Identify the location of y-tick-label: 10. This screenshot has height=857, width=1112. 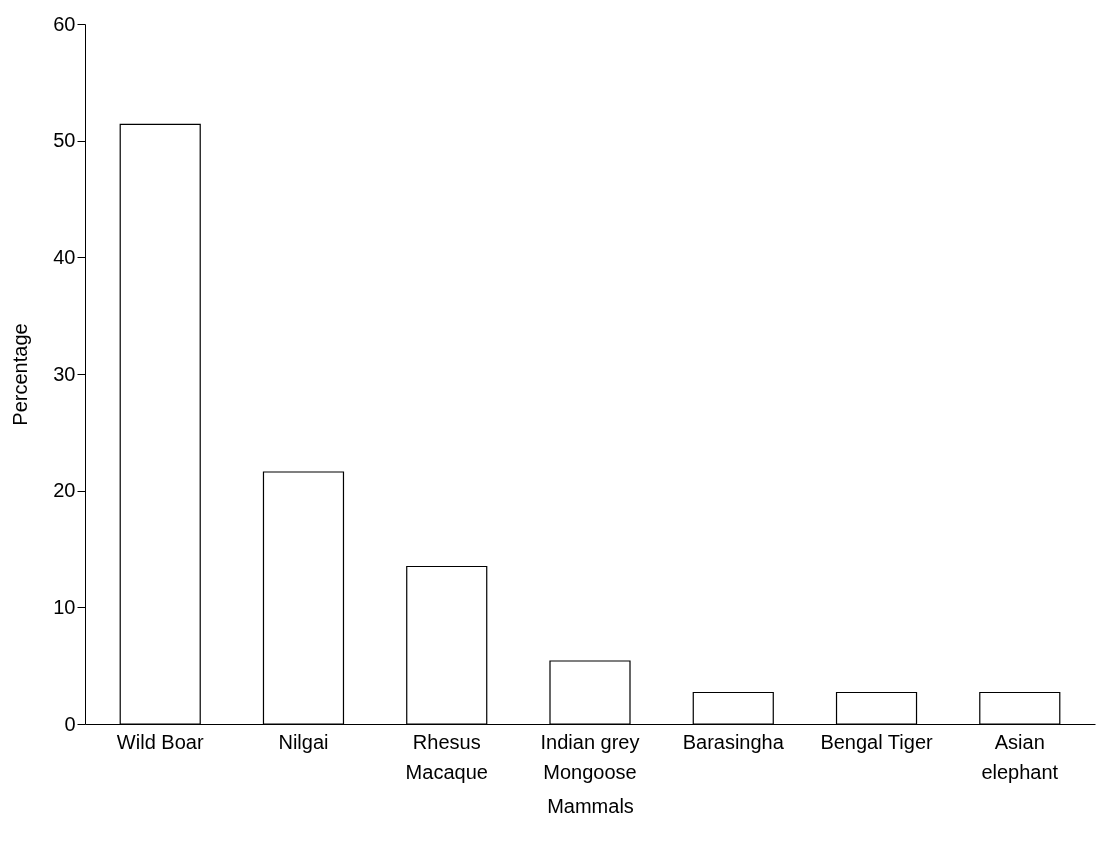
(64, 606).